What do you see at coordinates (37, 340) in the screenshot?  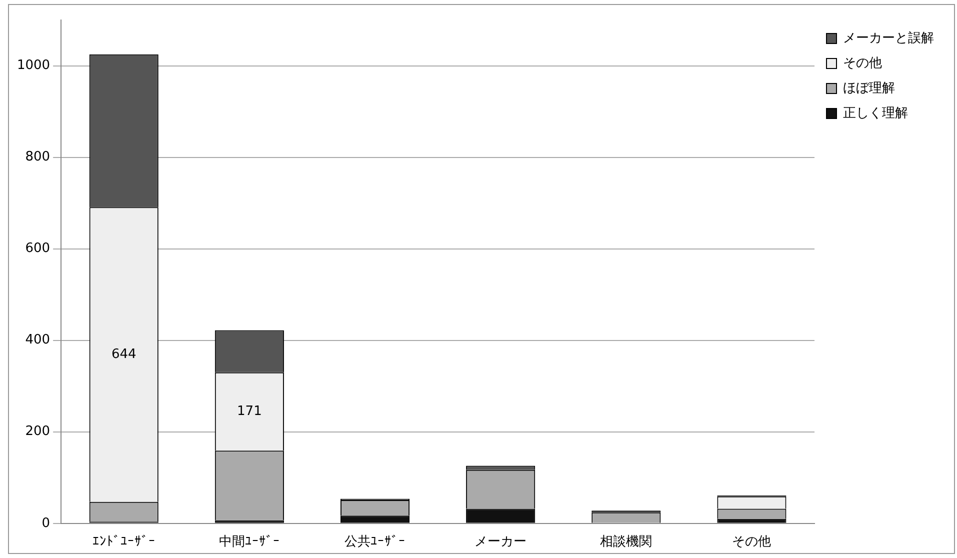 I see `y-tick-label: 400` at bounding box center [37, 340].